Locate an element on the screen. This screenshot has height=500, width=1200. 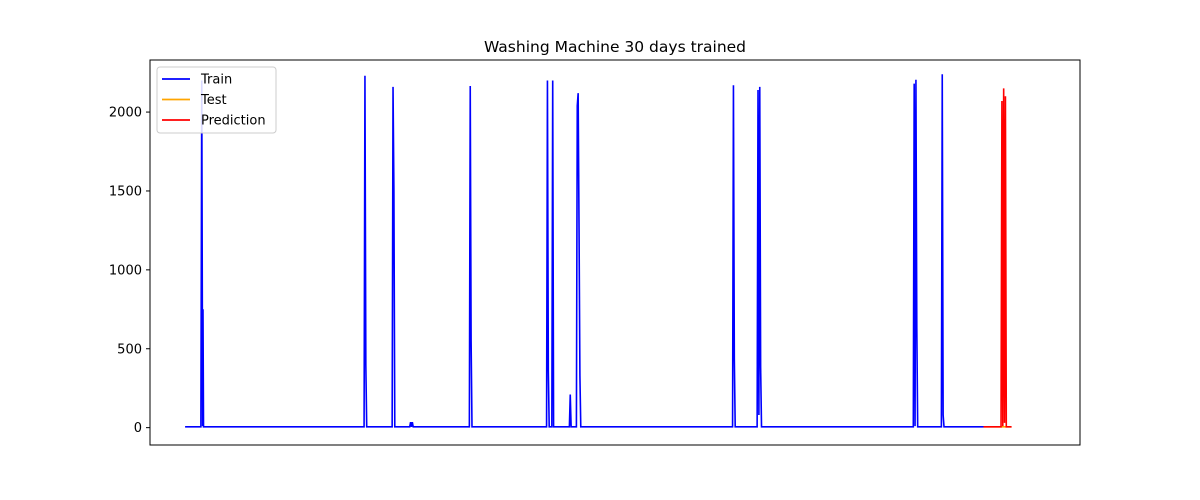
y-axis: 0 500 1000 1500 2000 is located at coordinates (129, 271).